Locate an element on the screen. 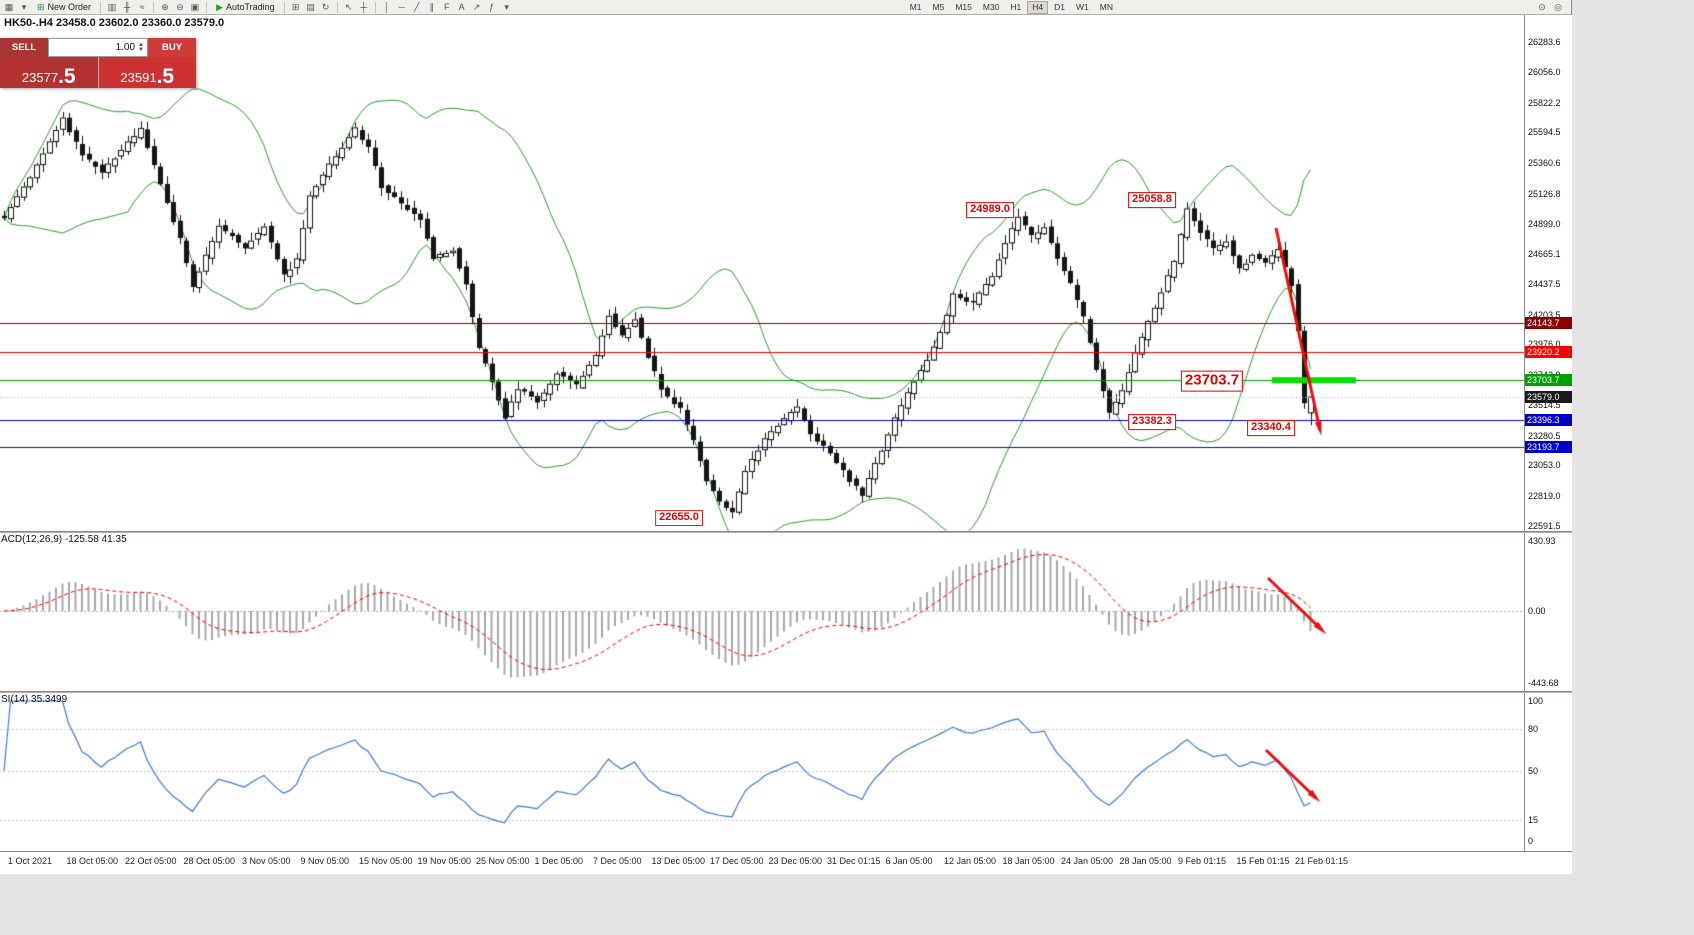  price-axis-label: 25360.6 is located at coordinates (1544, 163).